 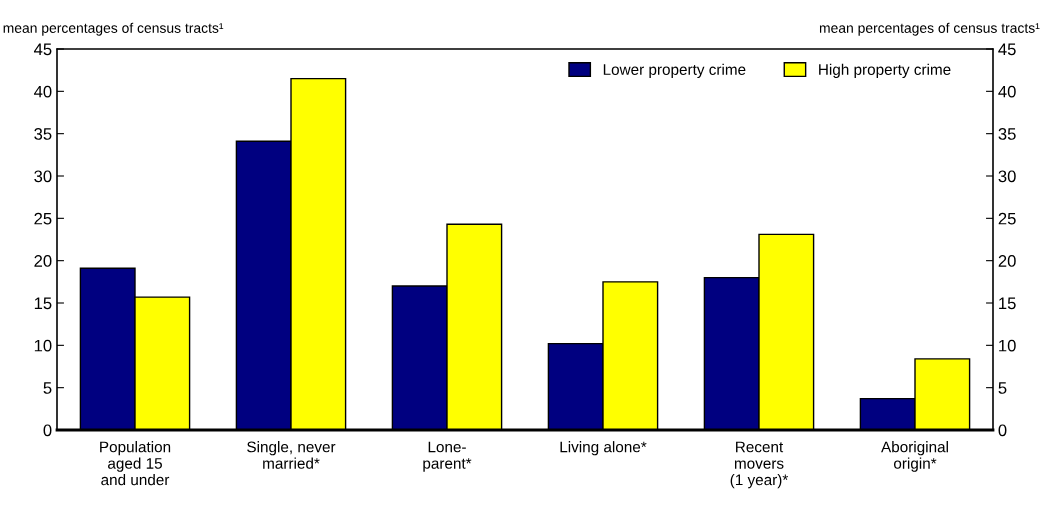 I want to click on y2-tick-label: 15, so click(x=1007, y=303).